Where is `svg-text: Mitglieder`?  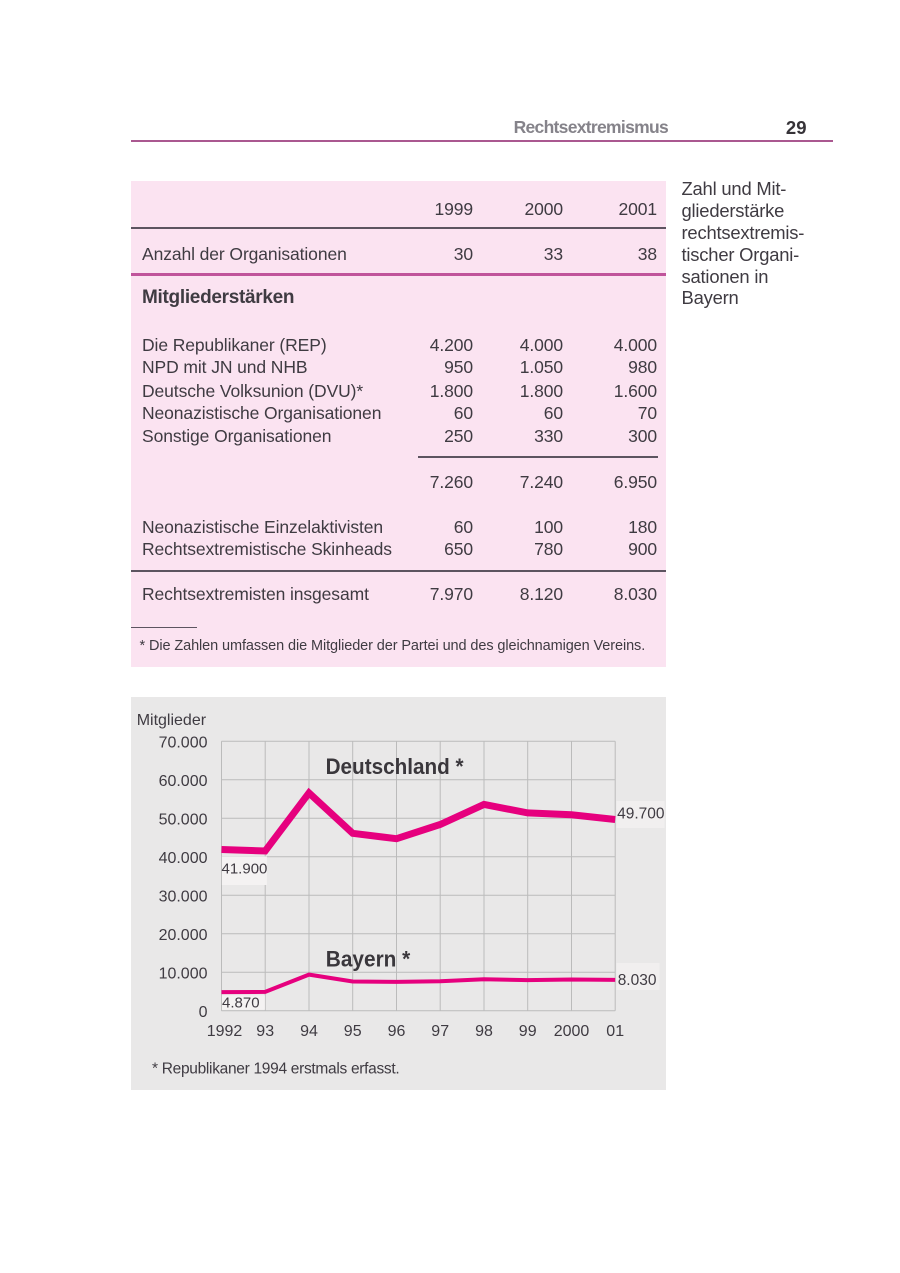 svg-text: Mitglieder is located at coordinates (172, 720).